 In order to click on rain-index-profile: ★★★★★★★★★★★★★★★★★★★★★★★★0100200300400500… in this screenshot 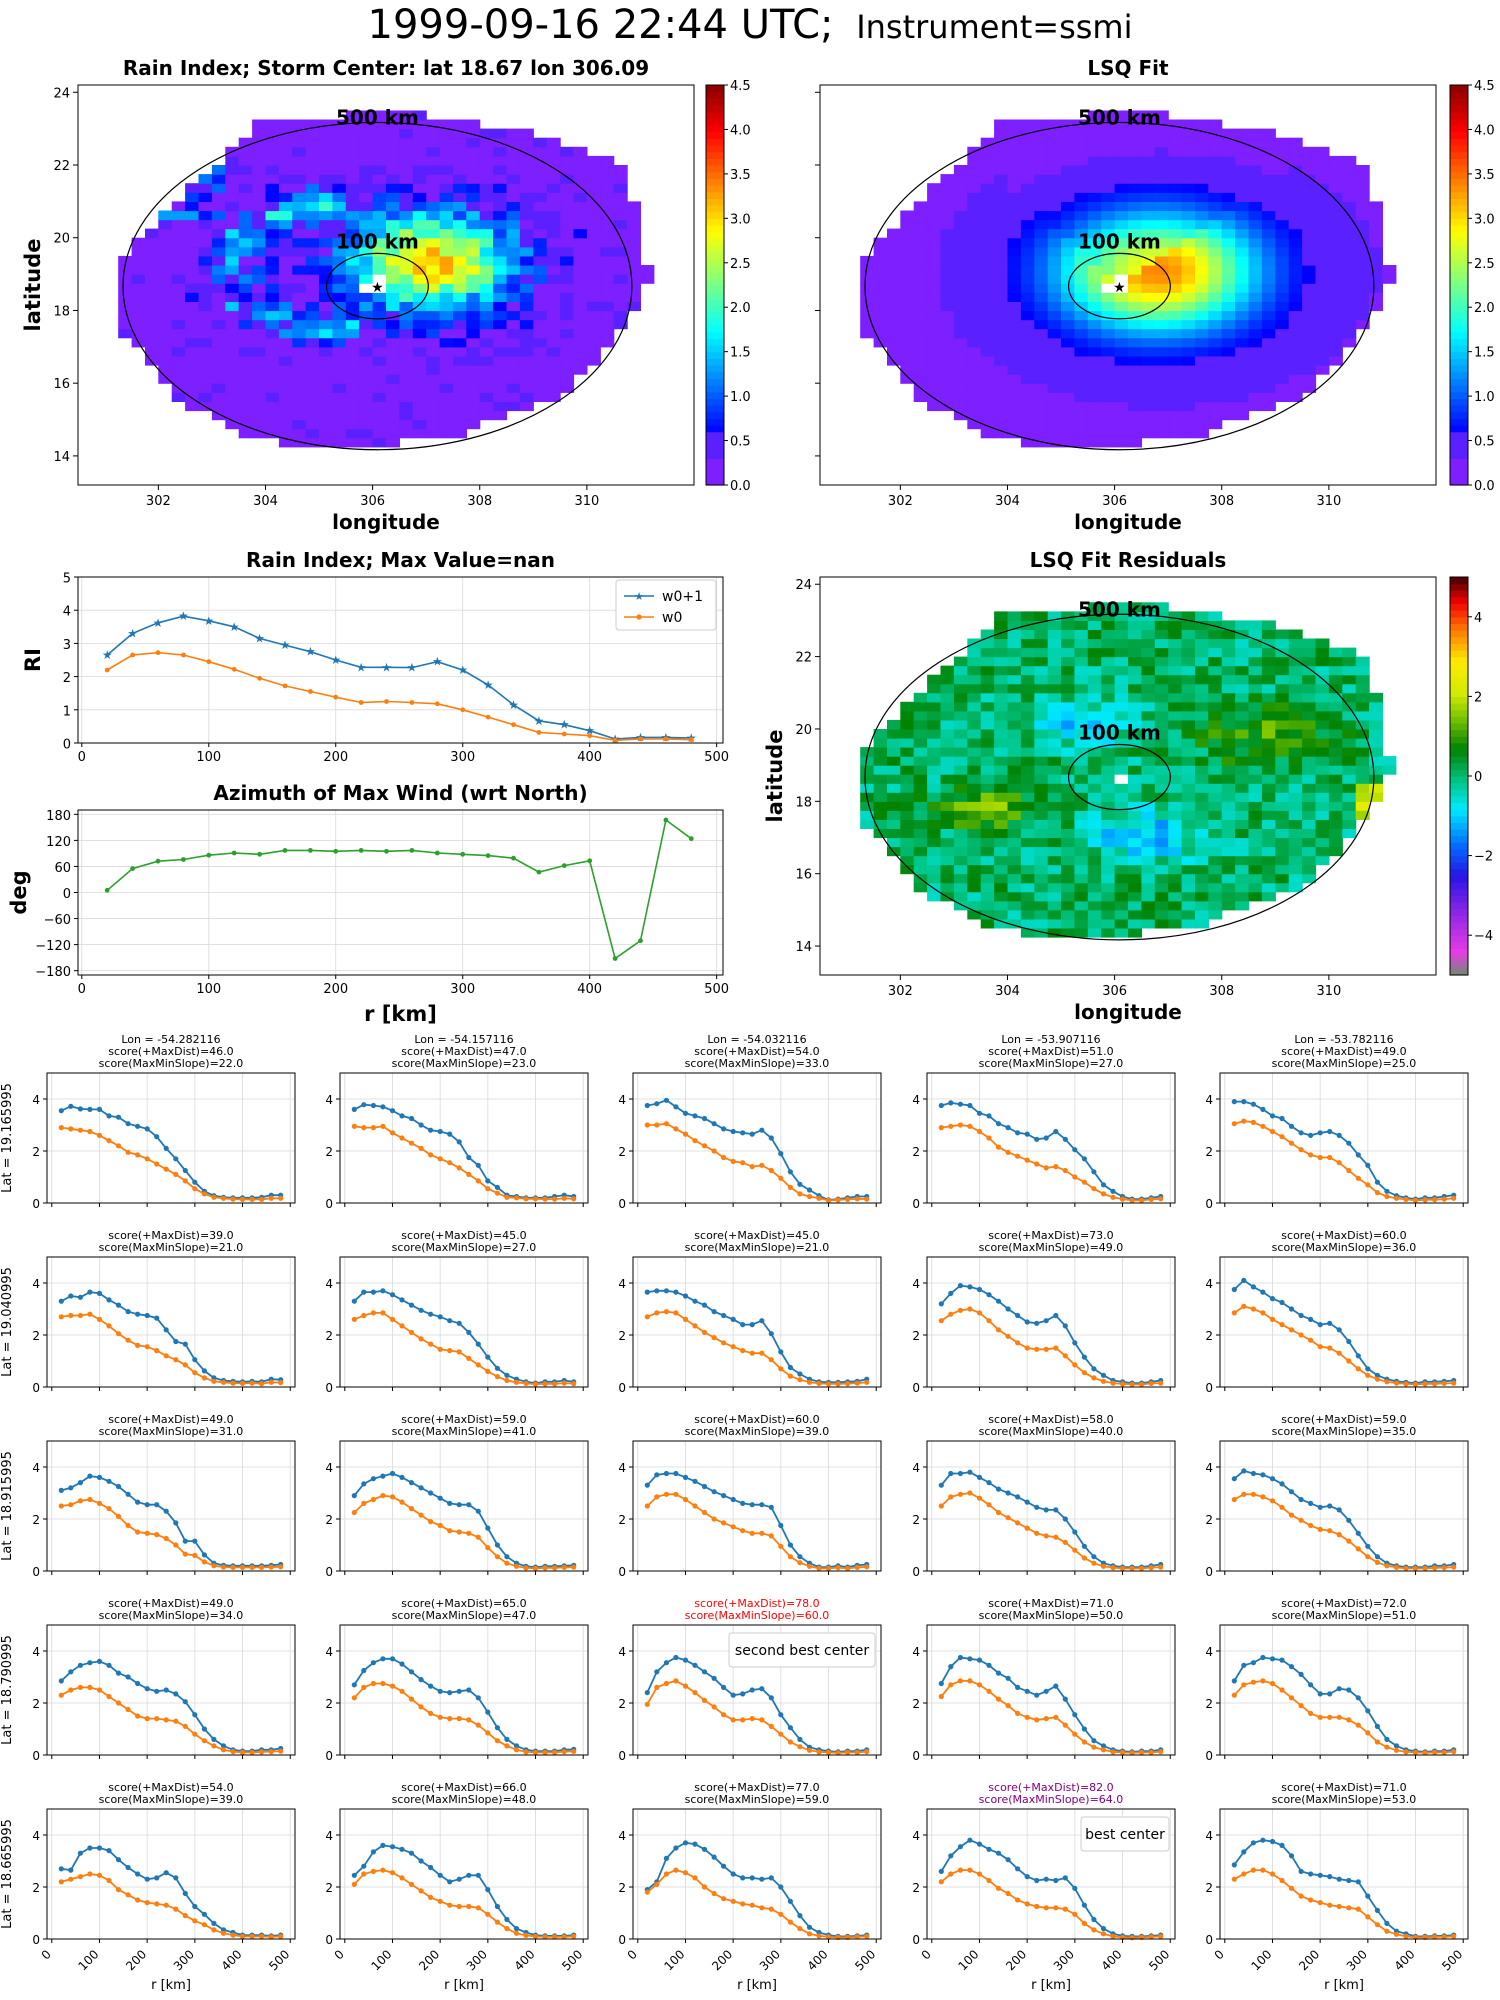, I will do `click(375, 656)`.